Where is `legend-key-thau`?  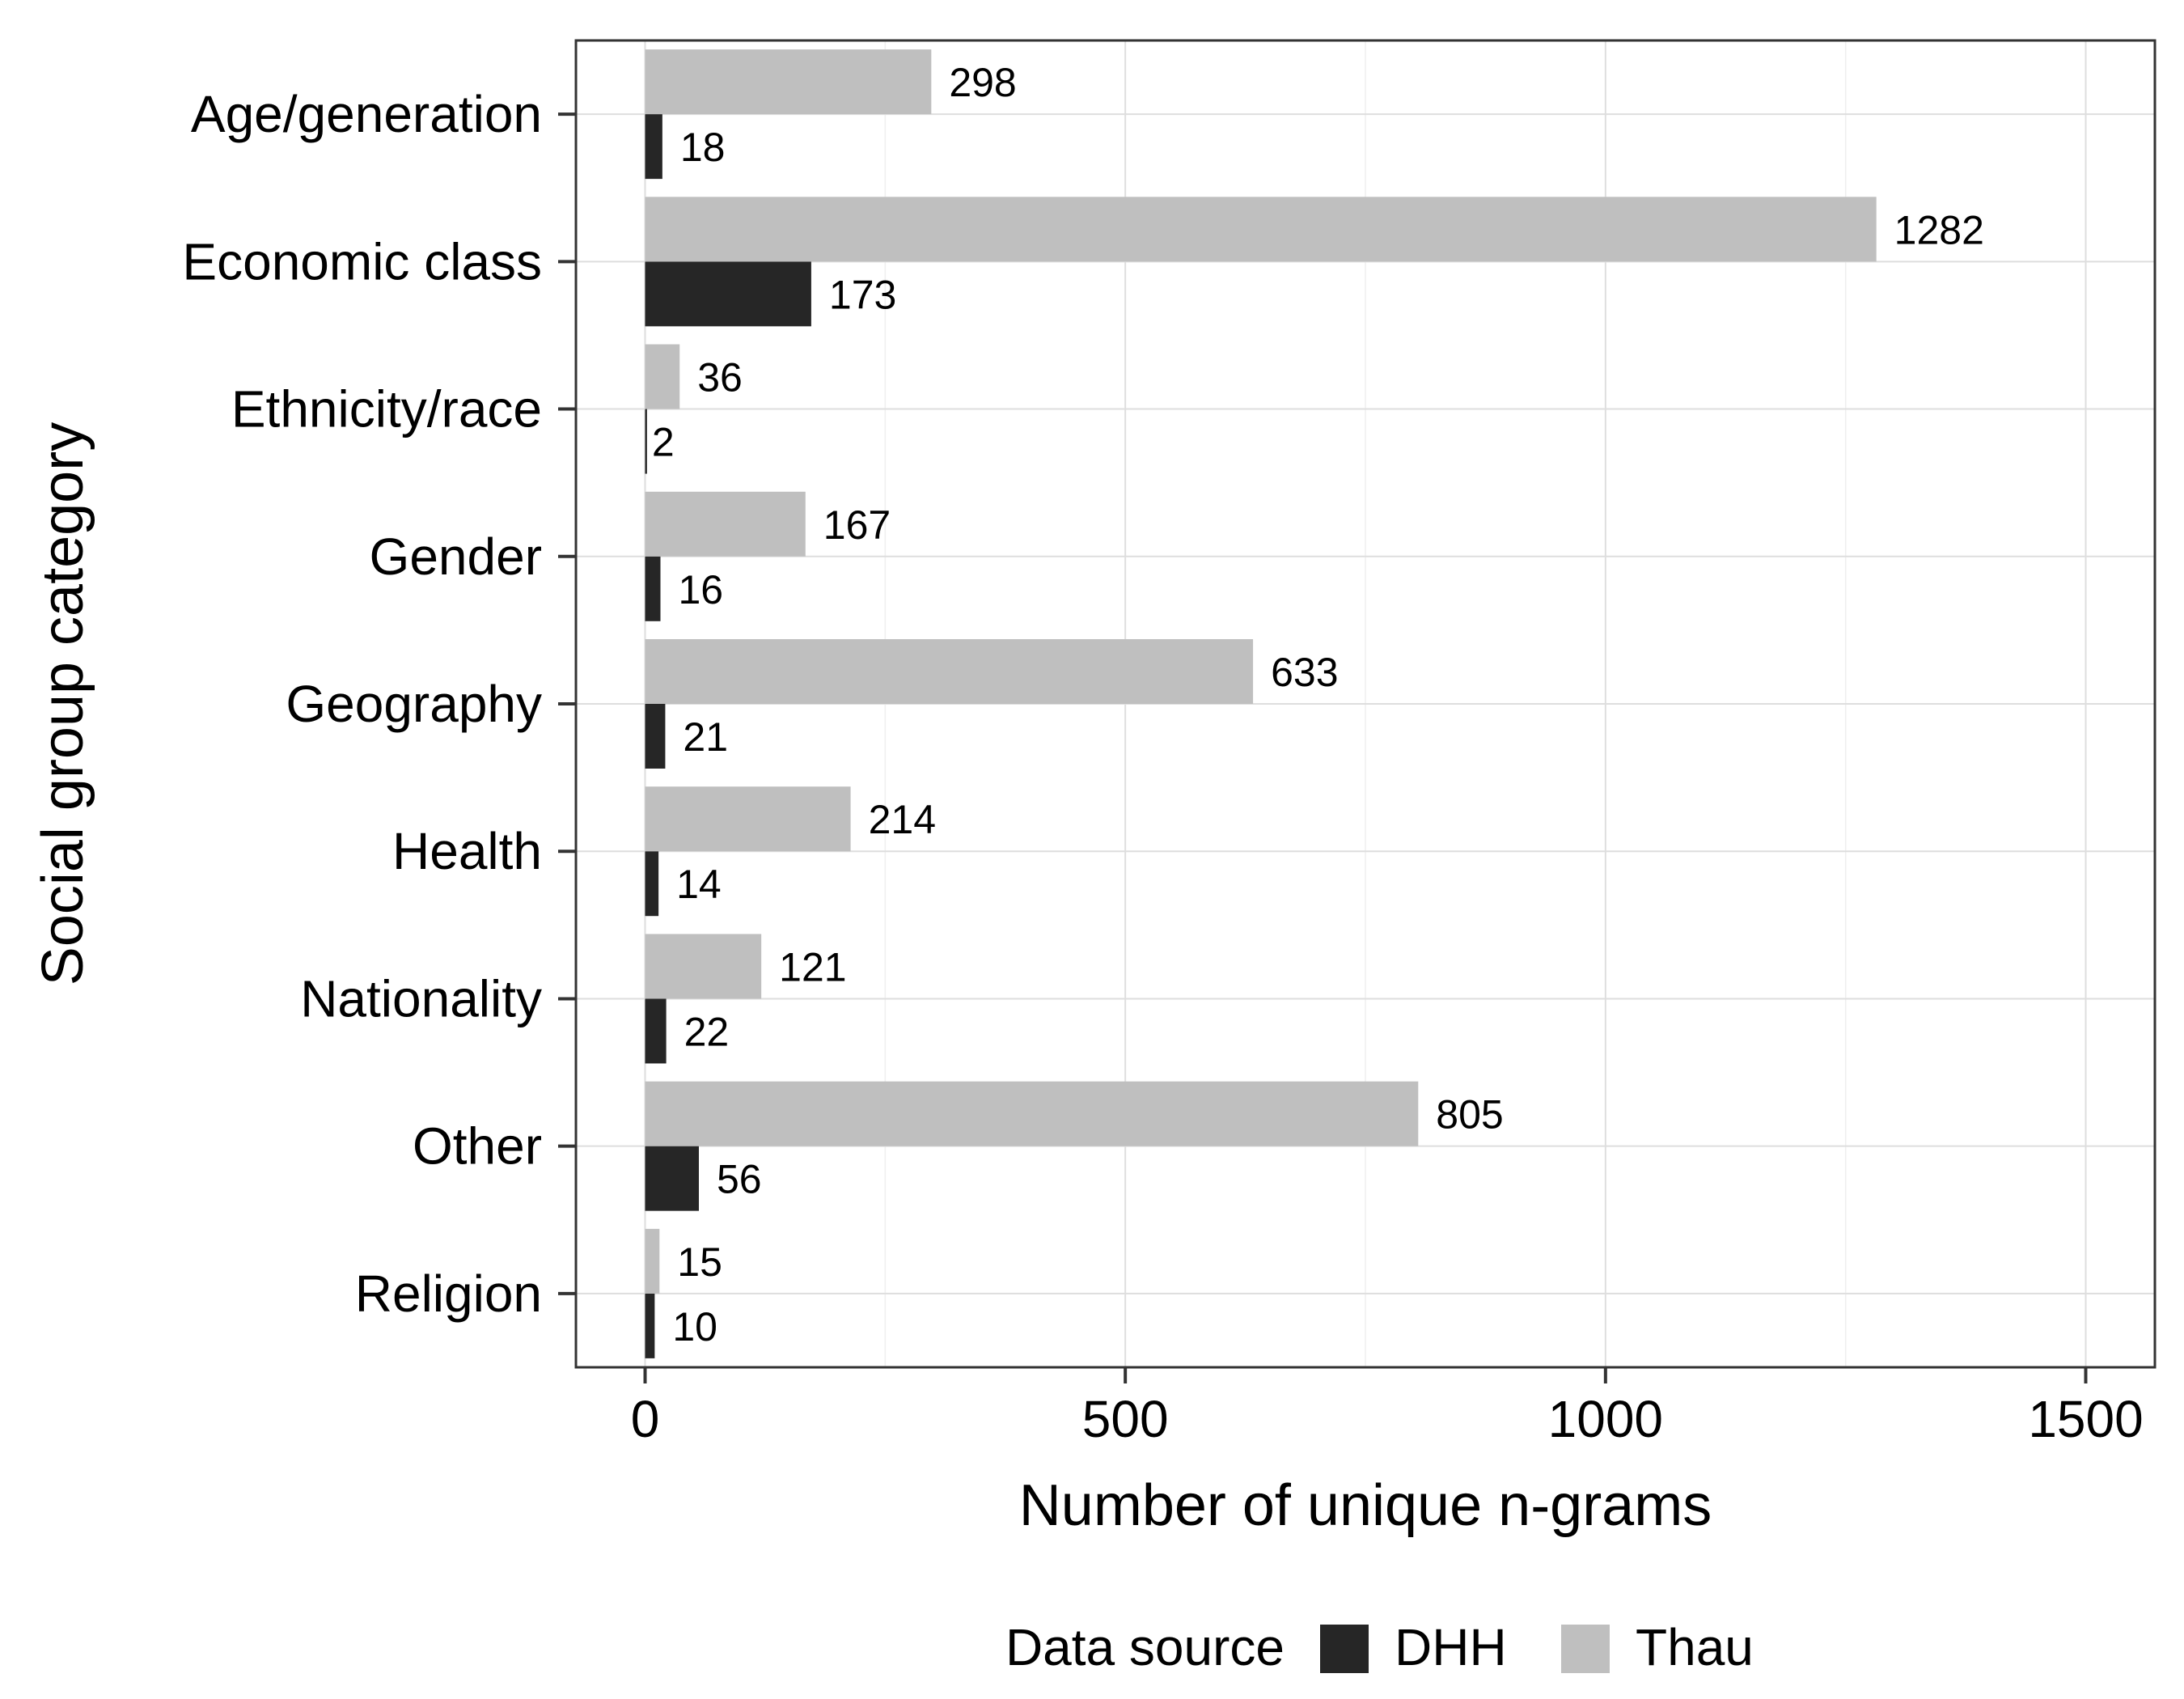 legend-key-thau is located at coordinates (1585, 1649).